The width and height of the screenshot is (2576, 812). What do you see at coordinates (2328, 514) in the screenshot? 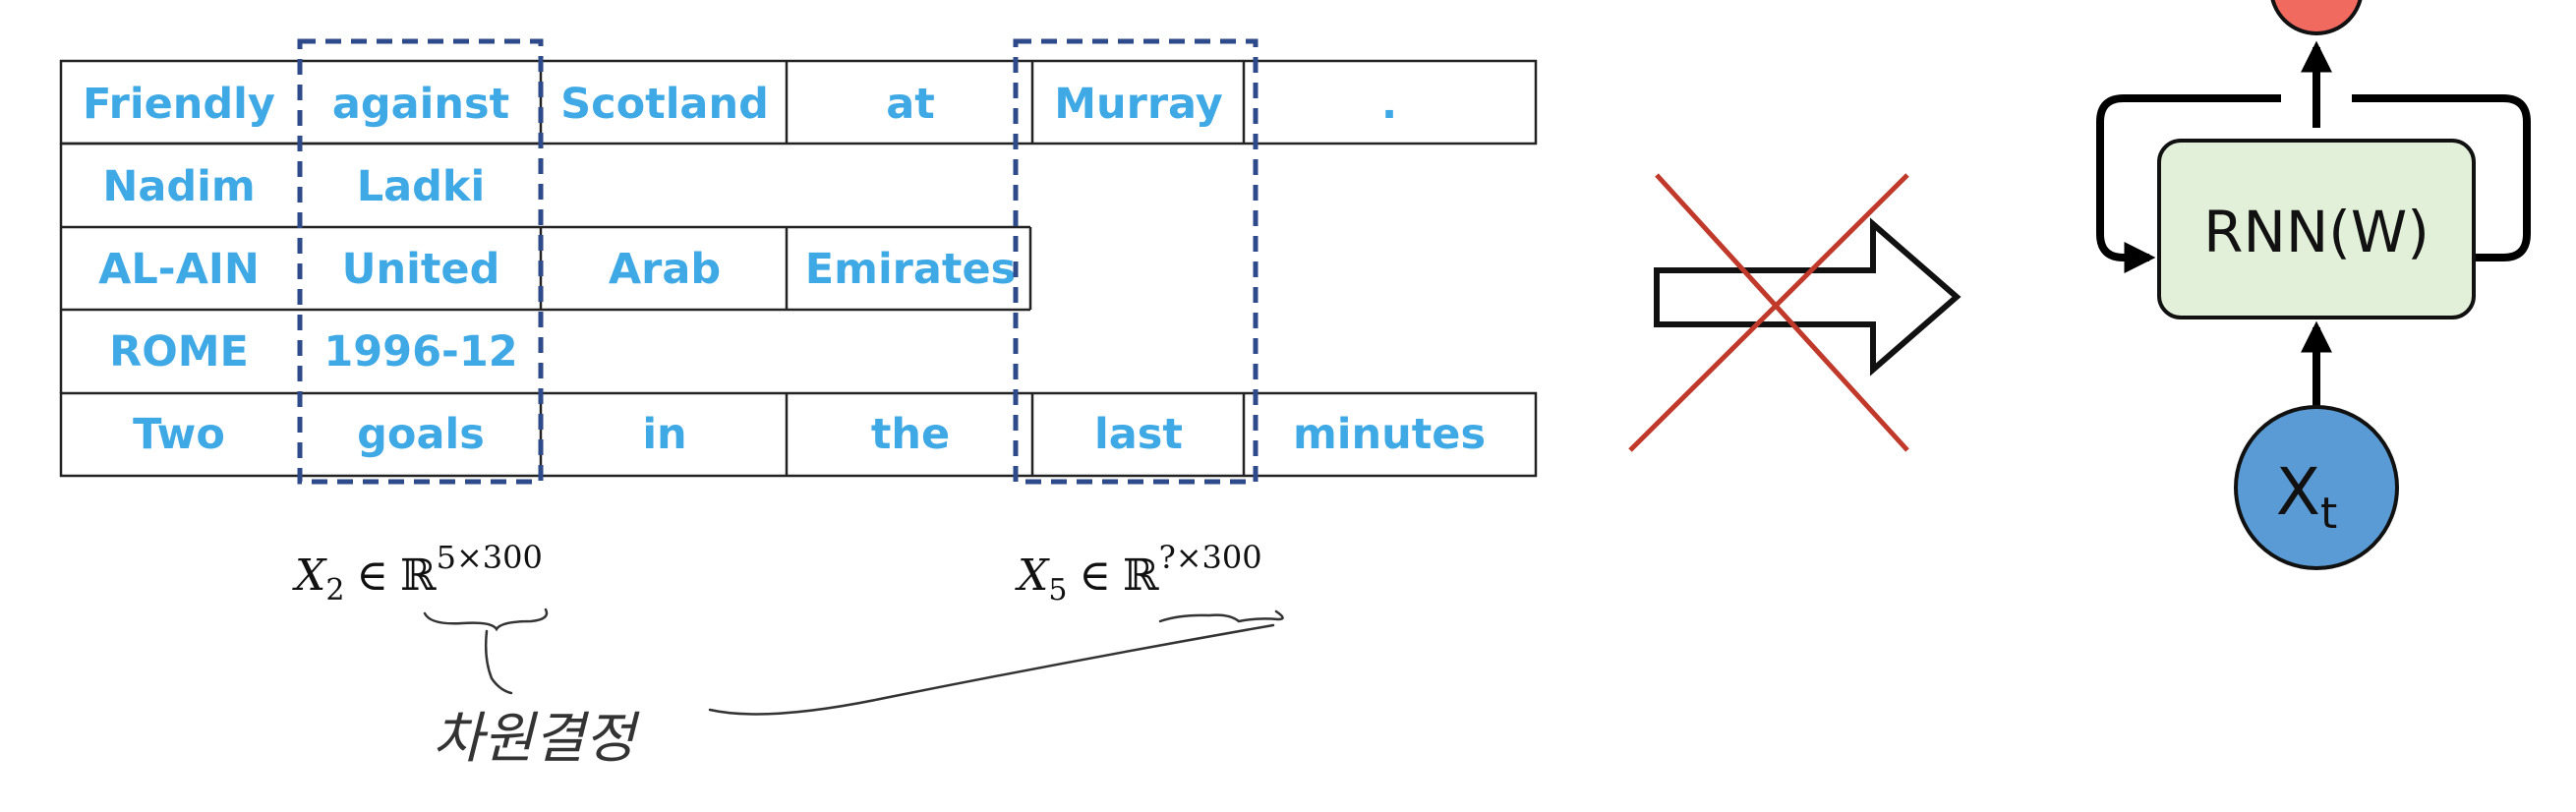
I see `rnn-input-sub: t` at bounding box center [2328, 514].